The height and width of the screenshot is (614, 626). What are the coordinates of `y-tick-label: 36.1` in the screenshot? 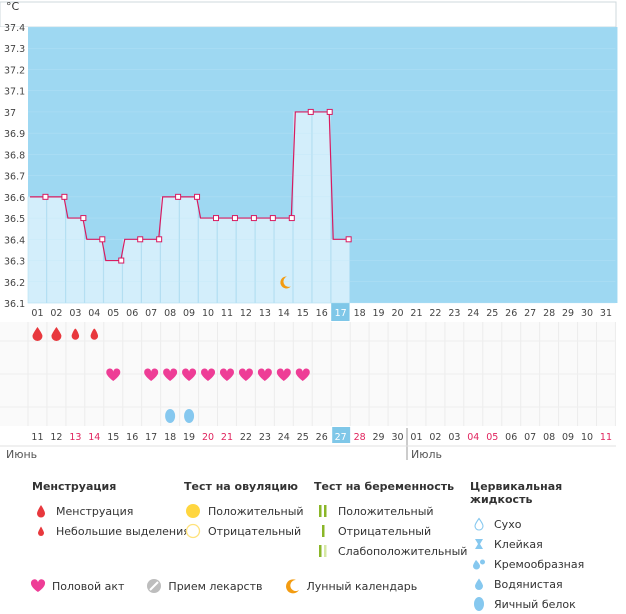 It's located at (14, 304).